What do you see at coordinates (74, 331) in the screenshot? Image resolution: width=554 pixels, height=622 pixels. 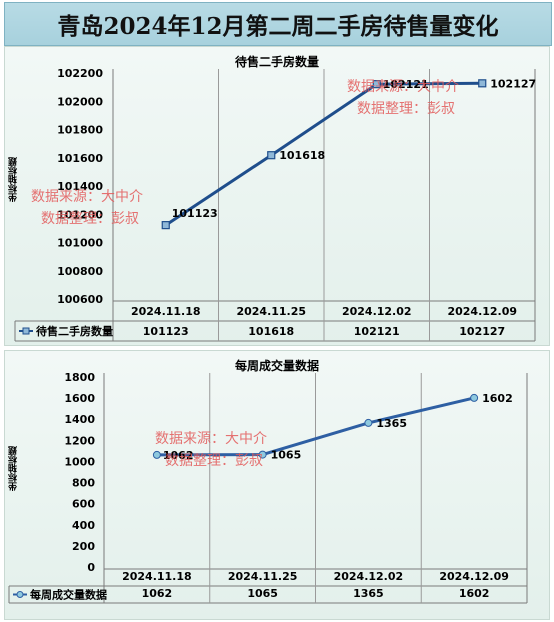 I see `legend-label: 待售二手房数量` at bounding box center [74, 331].